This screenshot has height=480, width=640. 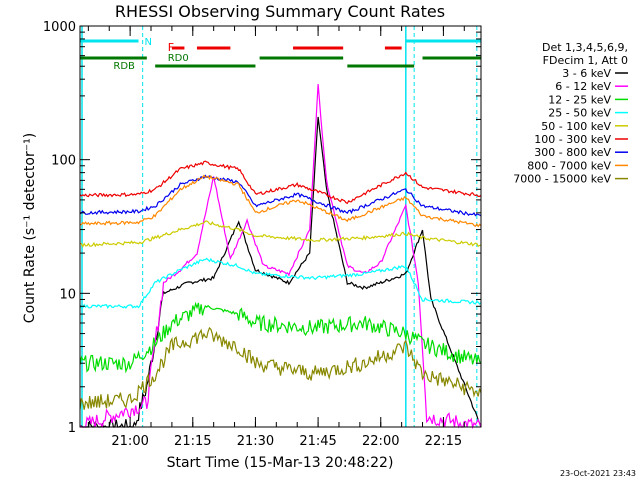 What do you see at coordinates (569, 165) in the screenshot?
I see `legend-label-800-7000: 800 - 7000 keV` at bounding box center [569, 165].